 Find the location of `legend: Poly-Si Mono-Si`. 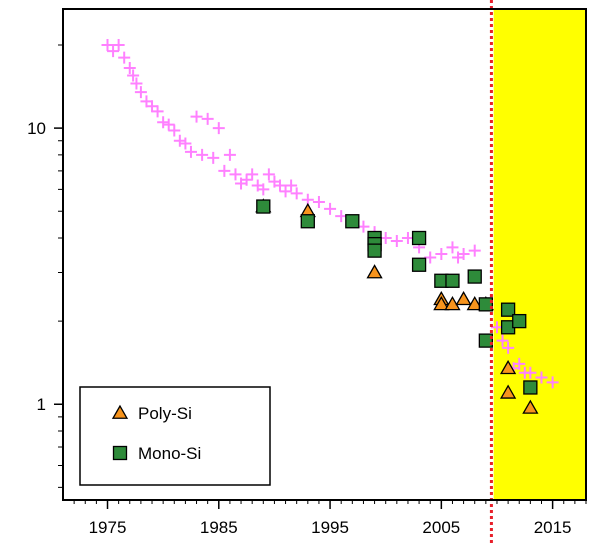

legend: Poly-Si Mono-Si is located at coordinates (175, 436).